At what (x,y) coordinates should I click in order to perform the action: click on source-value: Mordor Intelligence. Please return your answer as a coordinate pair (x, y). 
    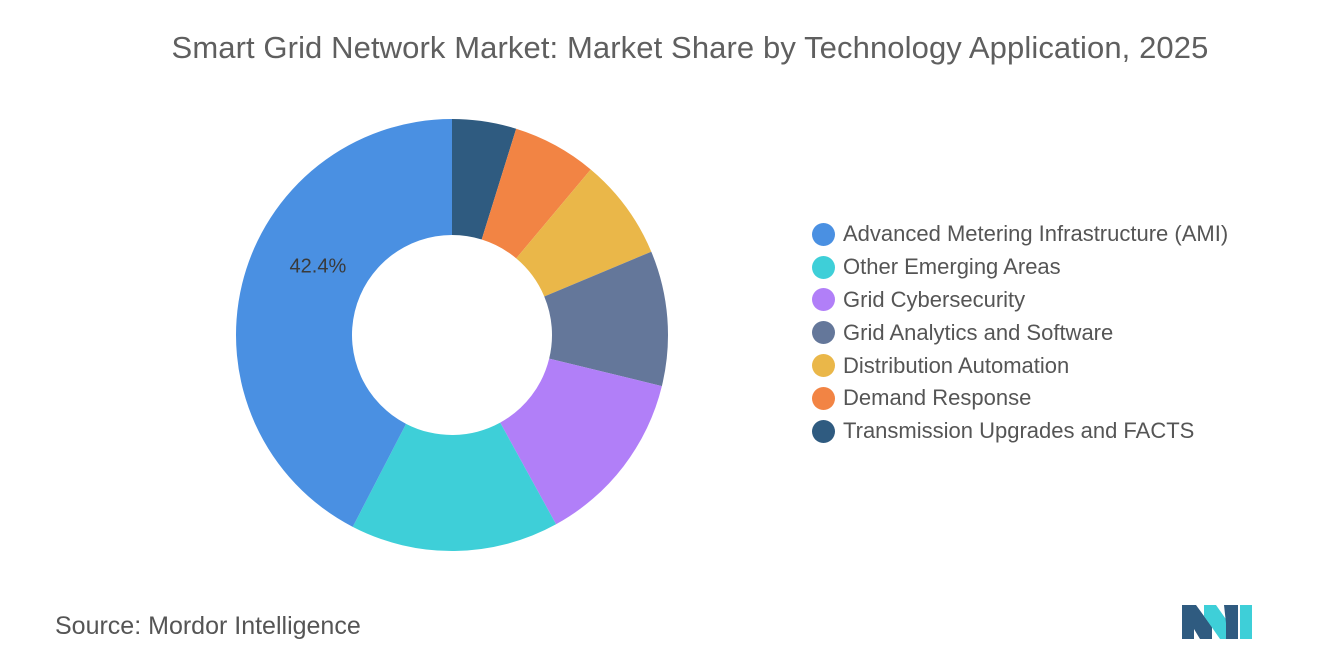
    Looking at the image, I should click on (254, 626).